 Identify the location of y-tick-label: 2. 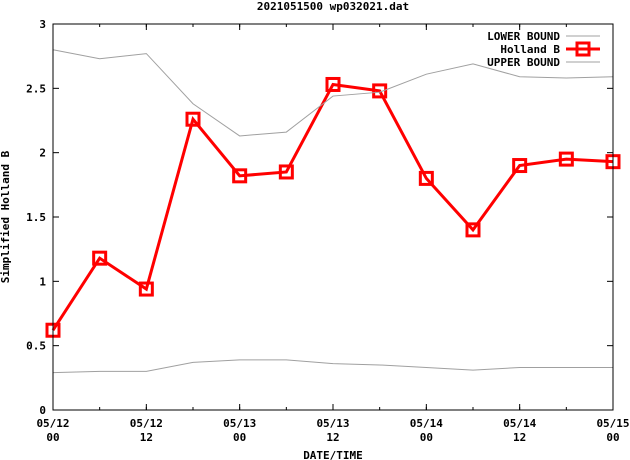
(42, 153).